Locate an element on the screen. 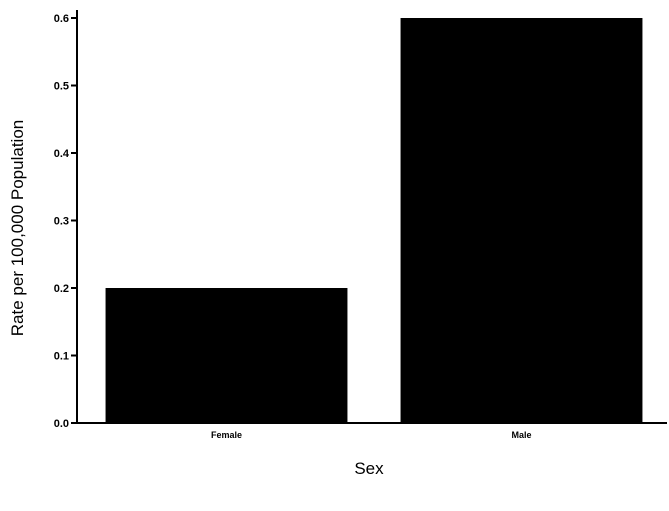 This screenshot has width=669, height=511. y-tick-label: 0.2 is located at coordinates (61, 289).